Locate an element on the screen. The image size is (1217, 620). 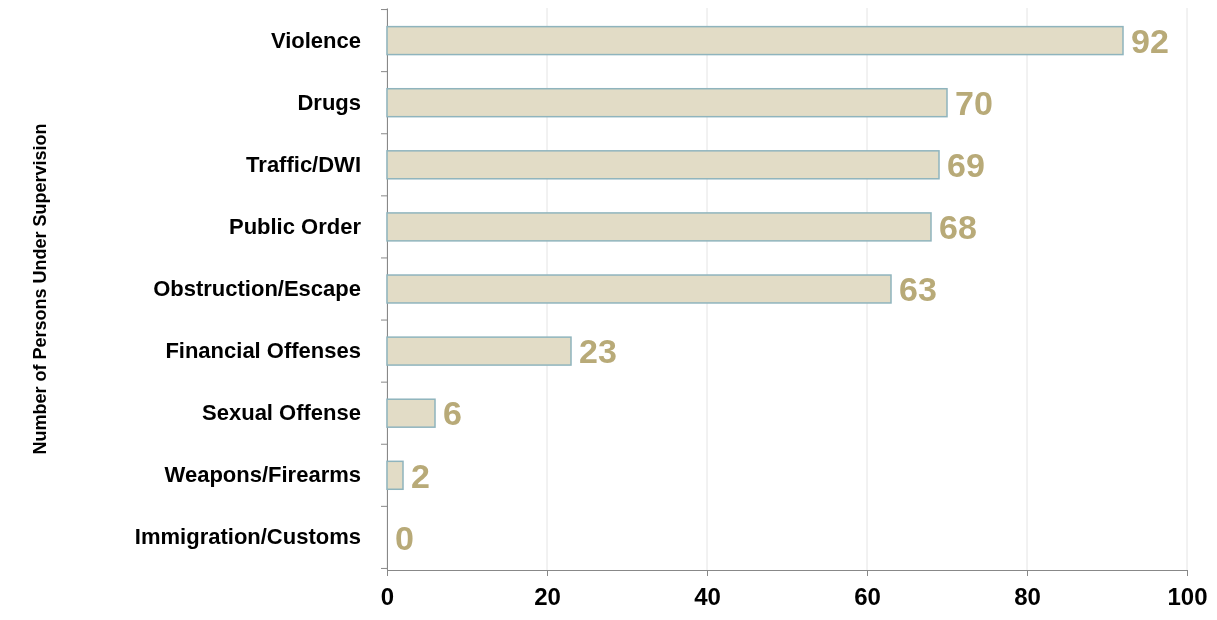
y-tick-label: Obstruction/Escape is located at coordinates (257, 289).